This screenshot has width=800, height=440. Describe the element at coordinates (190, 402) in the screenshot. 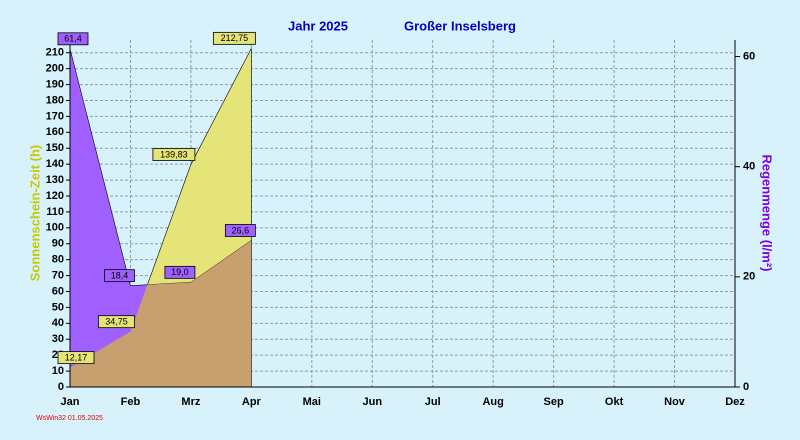

I see `x-tick-label: Mrz` at that location.